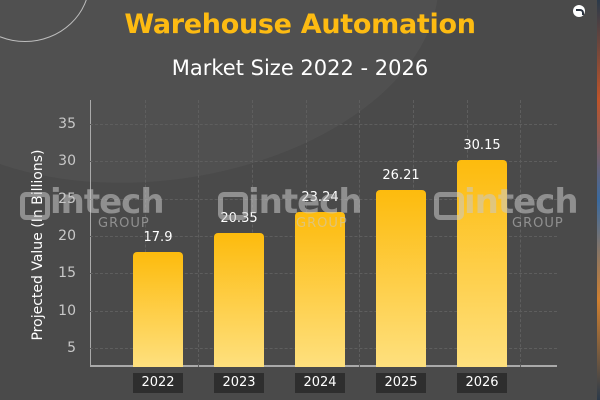  What do you see at coordinates (320, 289) in the screenshot?
I see `bar-2024` at bounding box center [320, 289].